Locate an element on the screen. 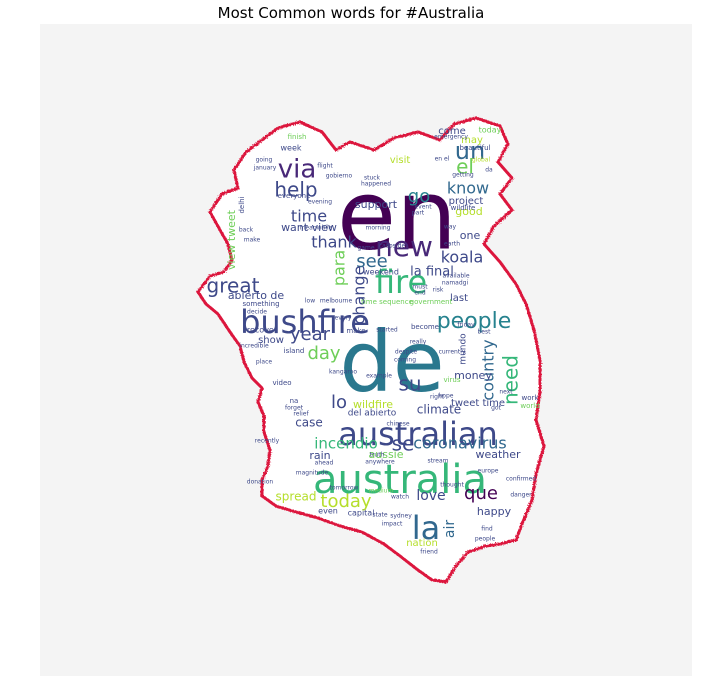  word-113: thought is located at coordinates (452, 485).